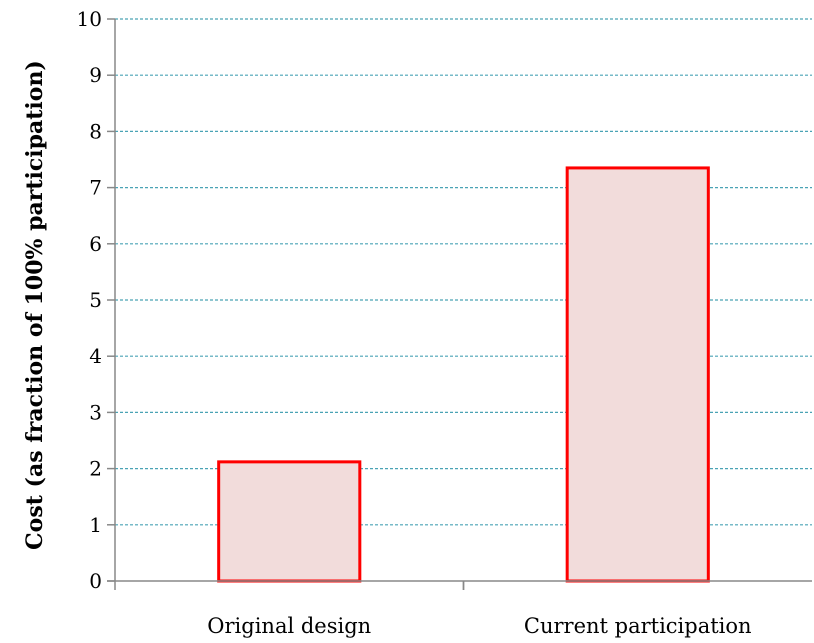 The image size is (814, 643). What do you see at coordinates (95, 75) in the screenshot?
I see `y-tick-label: 9` at bounding box center [95, 75].